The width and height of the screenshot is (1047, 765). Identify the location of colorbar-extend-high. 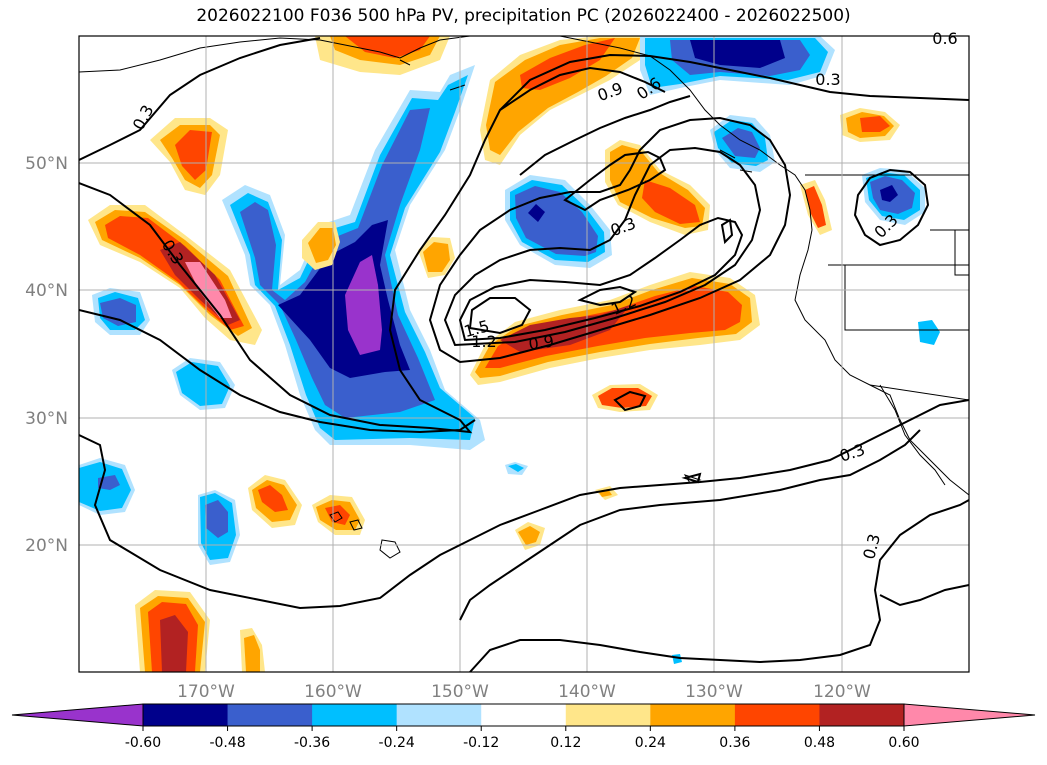
(969, 715).